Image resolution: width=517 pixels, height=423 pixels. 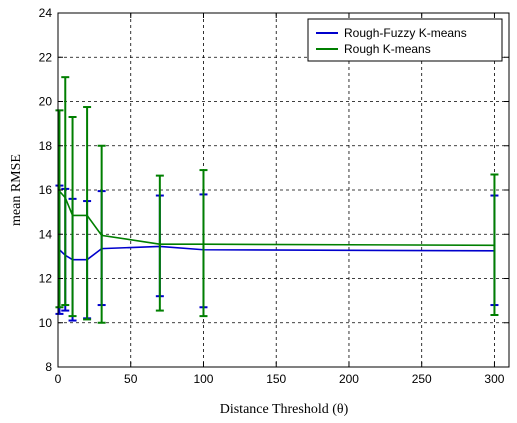 What do you see at coordinates (16, 190) in the screenshot?
I see `y-axis-title: mean RMSE` at bounding box center [16, 190].